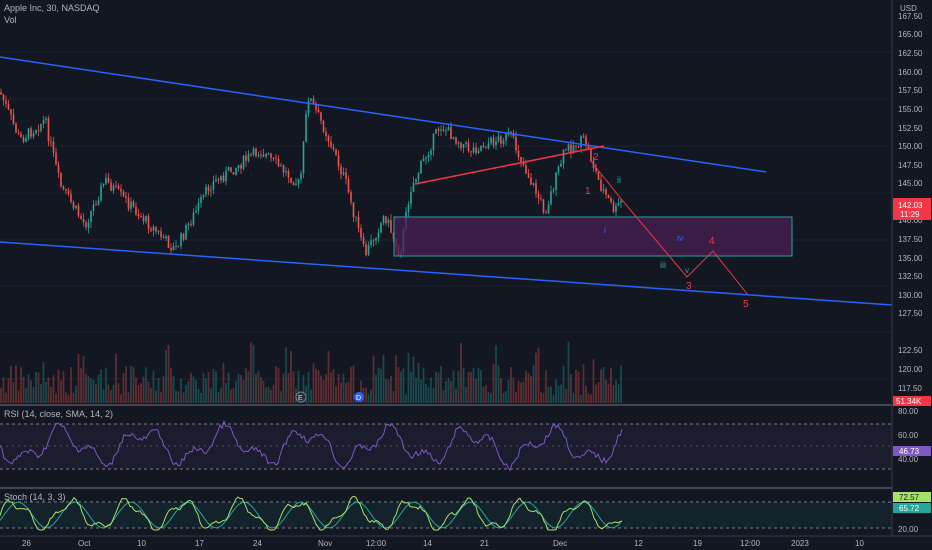  Describe the element at coordinates (680, 238) in the screenshot. I see `wave-label-iv: iv` at that location.